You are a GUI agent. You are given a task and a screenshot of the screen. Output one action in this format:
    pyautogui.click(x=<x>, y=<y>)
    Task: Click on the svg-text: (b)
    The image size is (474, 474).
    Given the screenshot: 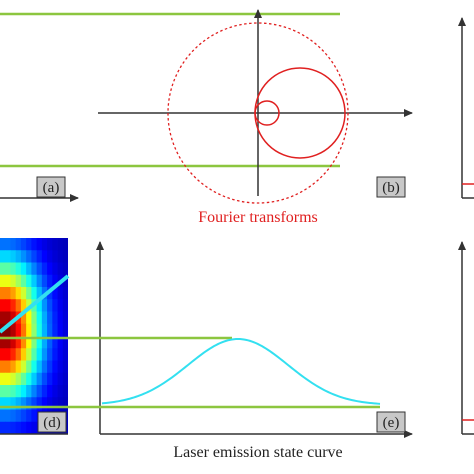 What is the action you would take?
    pyautogui.click(x=391, y=188)
    